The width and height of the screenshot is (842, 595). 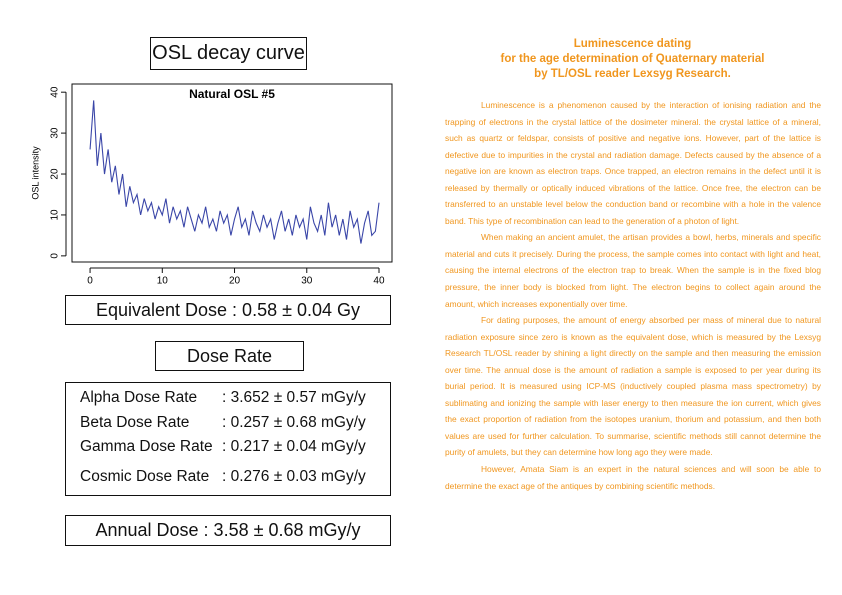 I want to click on x-tick-label: 20, so click(x=235, y=281).